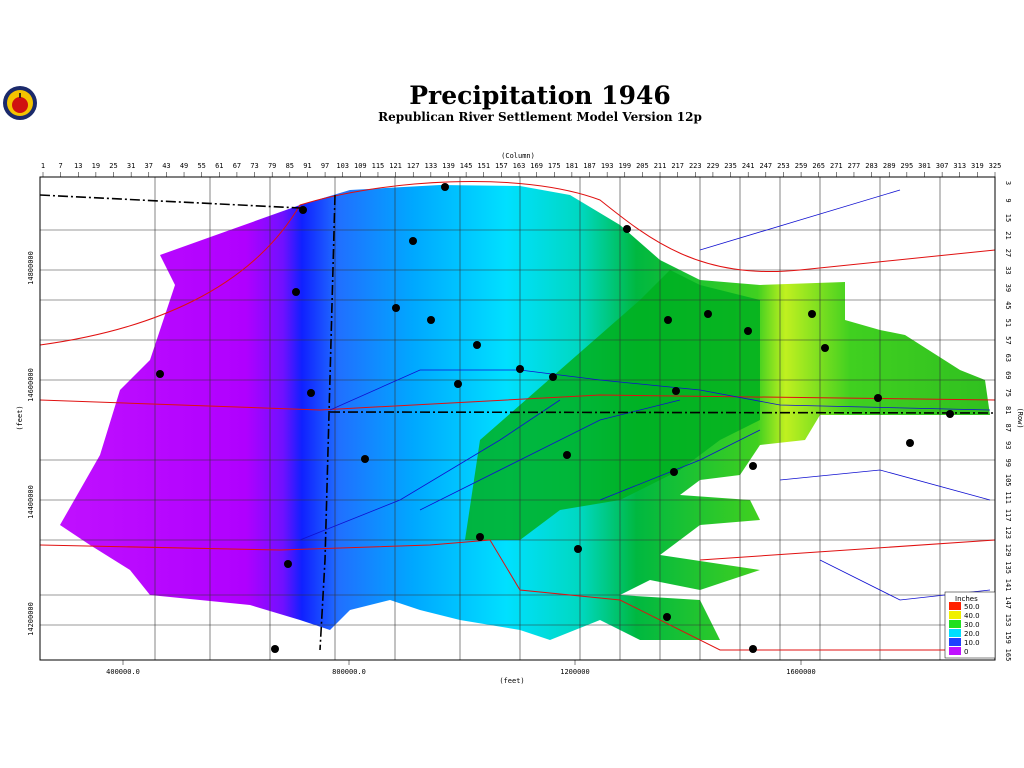 The width and height of the screenshot is (1024, 768). I want to click on y-feet-label: 14400000, so click(31, 502).